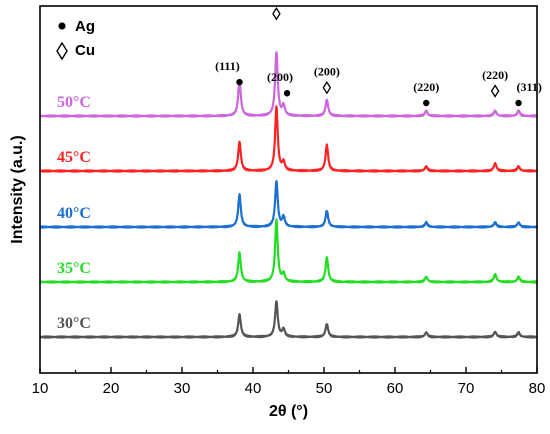 This screenshot has width=550, height=434. Describe the element at coordinates (378, 57) in the screenshot. I see `peak-annotations: (111)(111)(200)(200)(220)(220)(311)` at that location.